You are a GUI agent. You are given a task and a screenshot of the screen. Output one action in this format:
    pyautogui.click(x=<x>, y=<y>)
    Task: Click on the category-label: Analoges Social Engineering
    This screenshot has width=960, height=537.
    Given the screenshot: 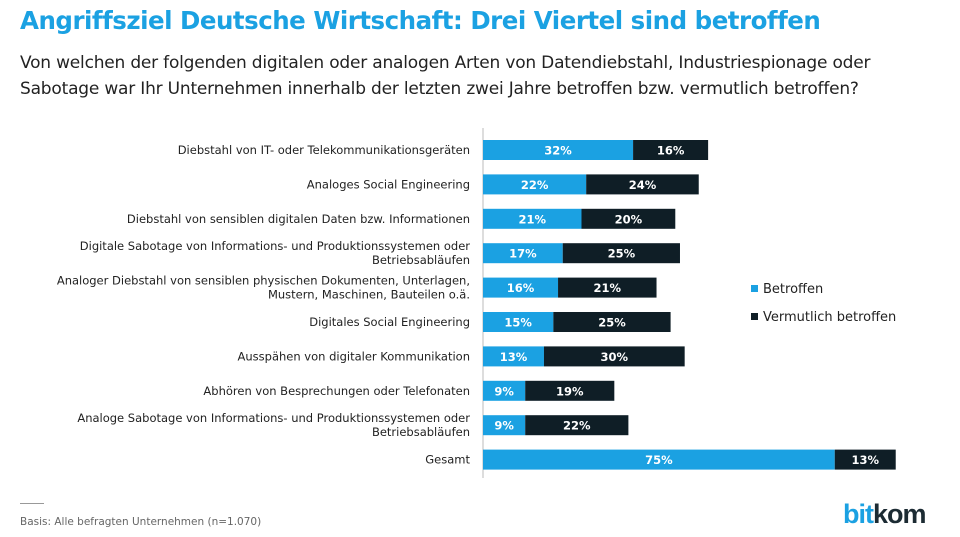 What is the action you would take?
    pyautogui.click(x=388, y=184)
    